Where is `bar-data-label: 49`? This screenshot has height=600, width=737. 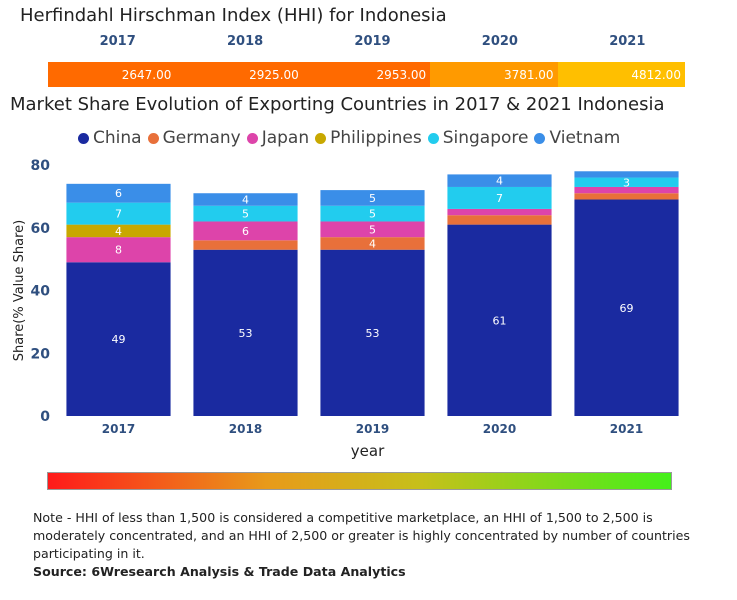 bar-data-label: 49 is located at coordinates (119, 339).